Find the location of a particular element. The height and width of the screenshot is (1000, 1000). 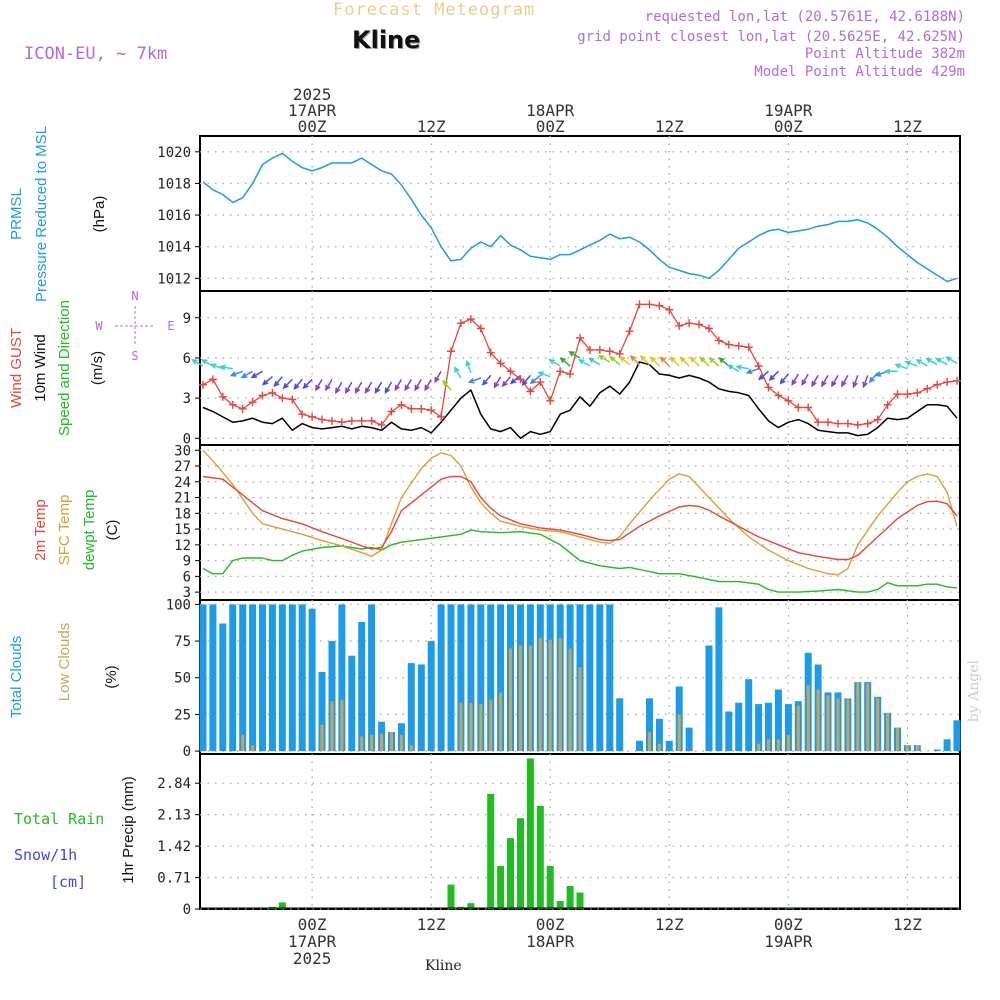

wind-unit-label: (m/s) is located at coordinates (97, 368).